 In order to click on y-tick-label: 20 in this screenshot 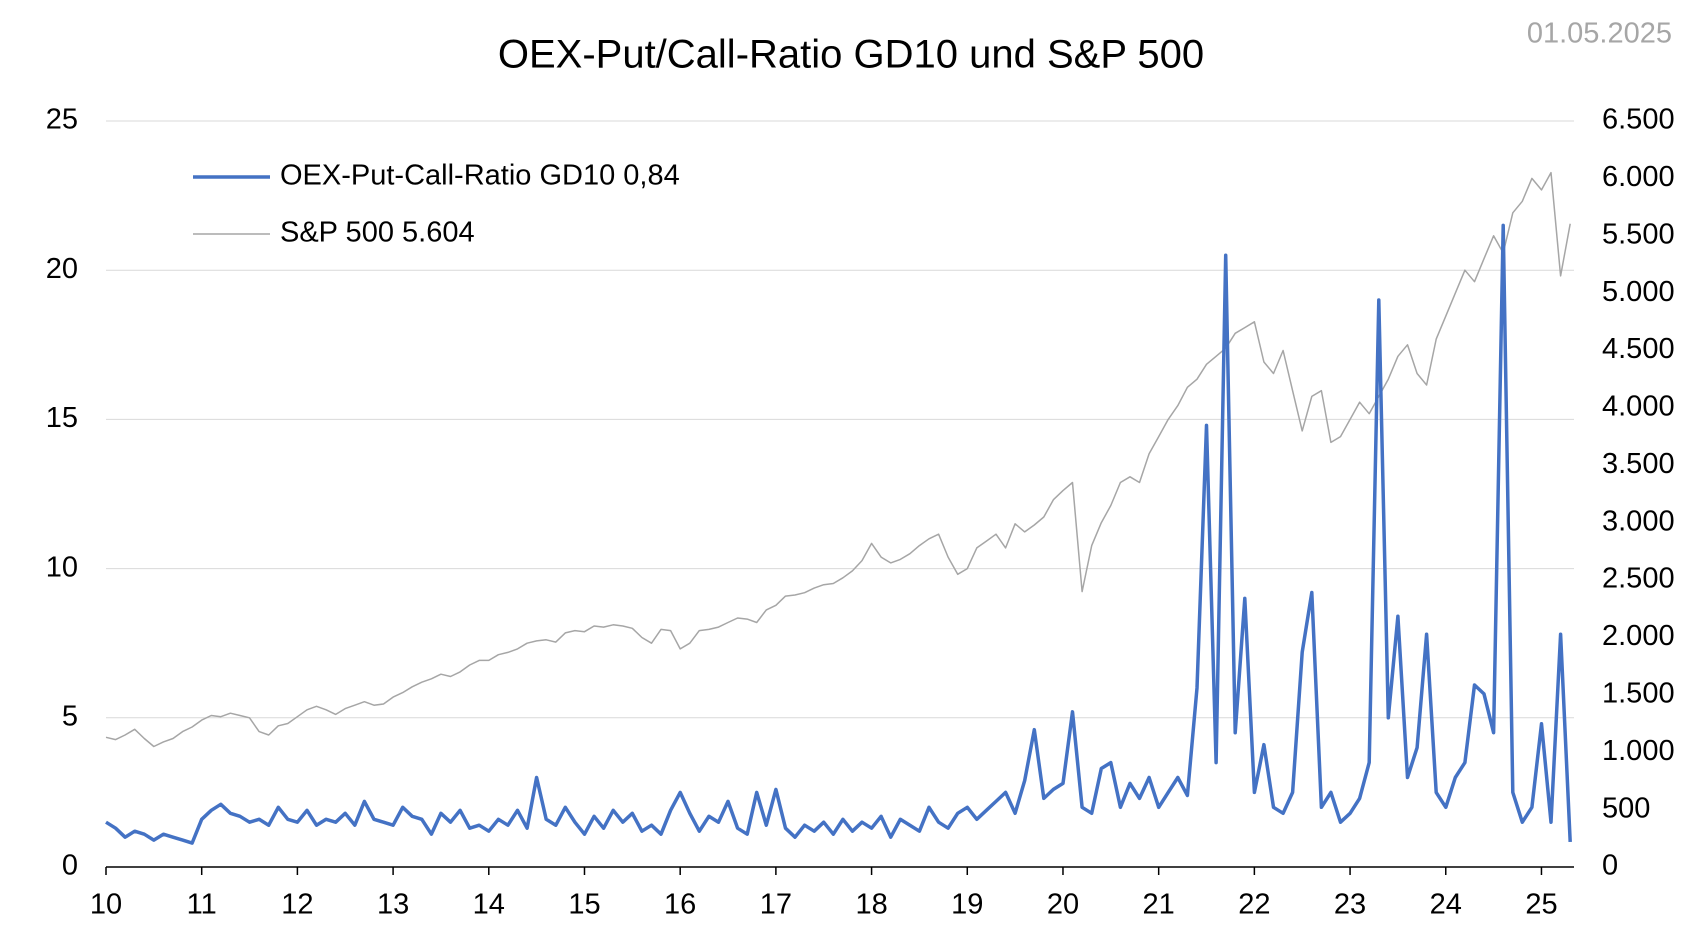, I will do `click(62, 269)`.